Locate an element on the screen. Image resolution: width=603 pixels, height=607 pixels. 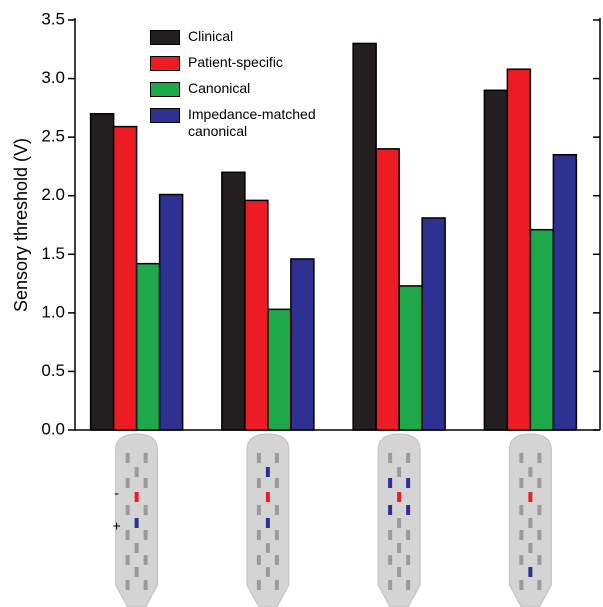
y-tick-label: 3.0 is located at coordinates (53, 77).